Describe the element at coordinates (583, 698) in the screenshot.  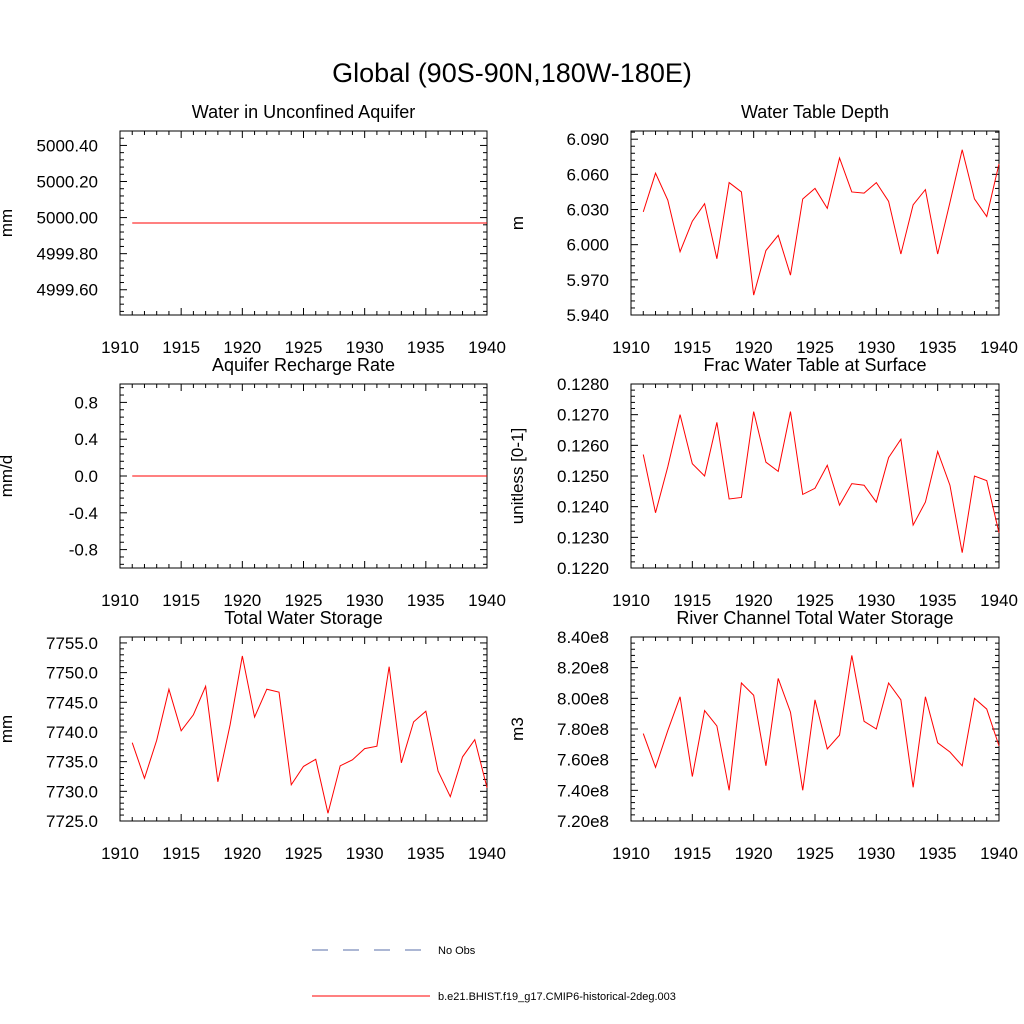
I see `y-tick-label: 8.00e8` at that location.